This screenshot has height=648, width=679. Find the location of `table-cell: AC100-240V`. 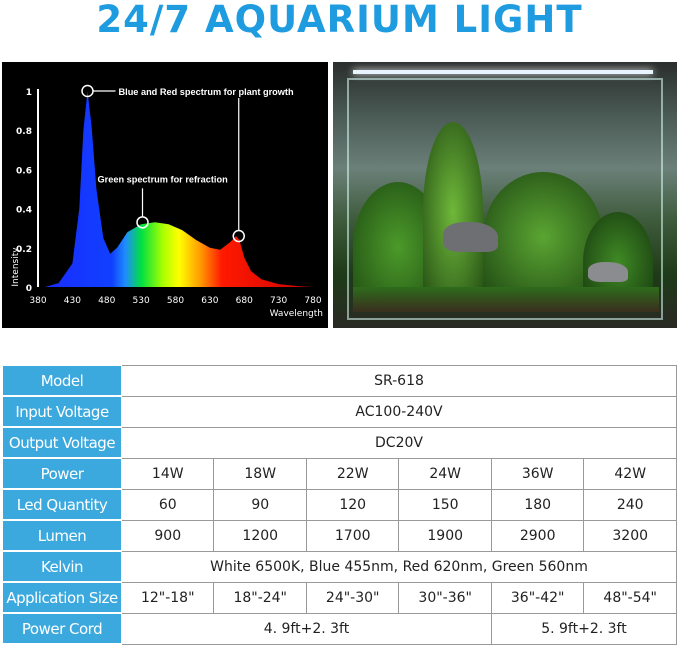

table-cell: AC100-240V is located at coordinates (399, 411).